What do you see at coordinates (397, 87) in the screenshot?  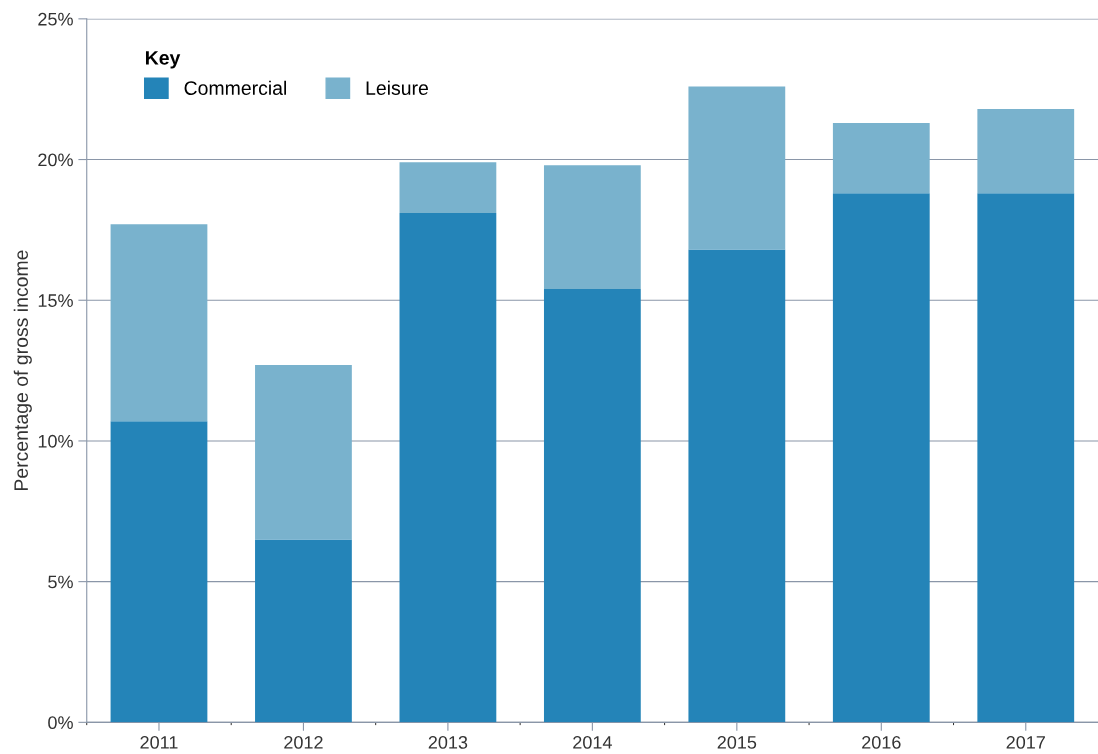 I see `legend-label: Leisure` at bounding box center [397, 87].